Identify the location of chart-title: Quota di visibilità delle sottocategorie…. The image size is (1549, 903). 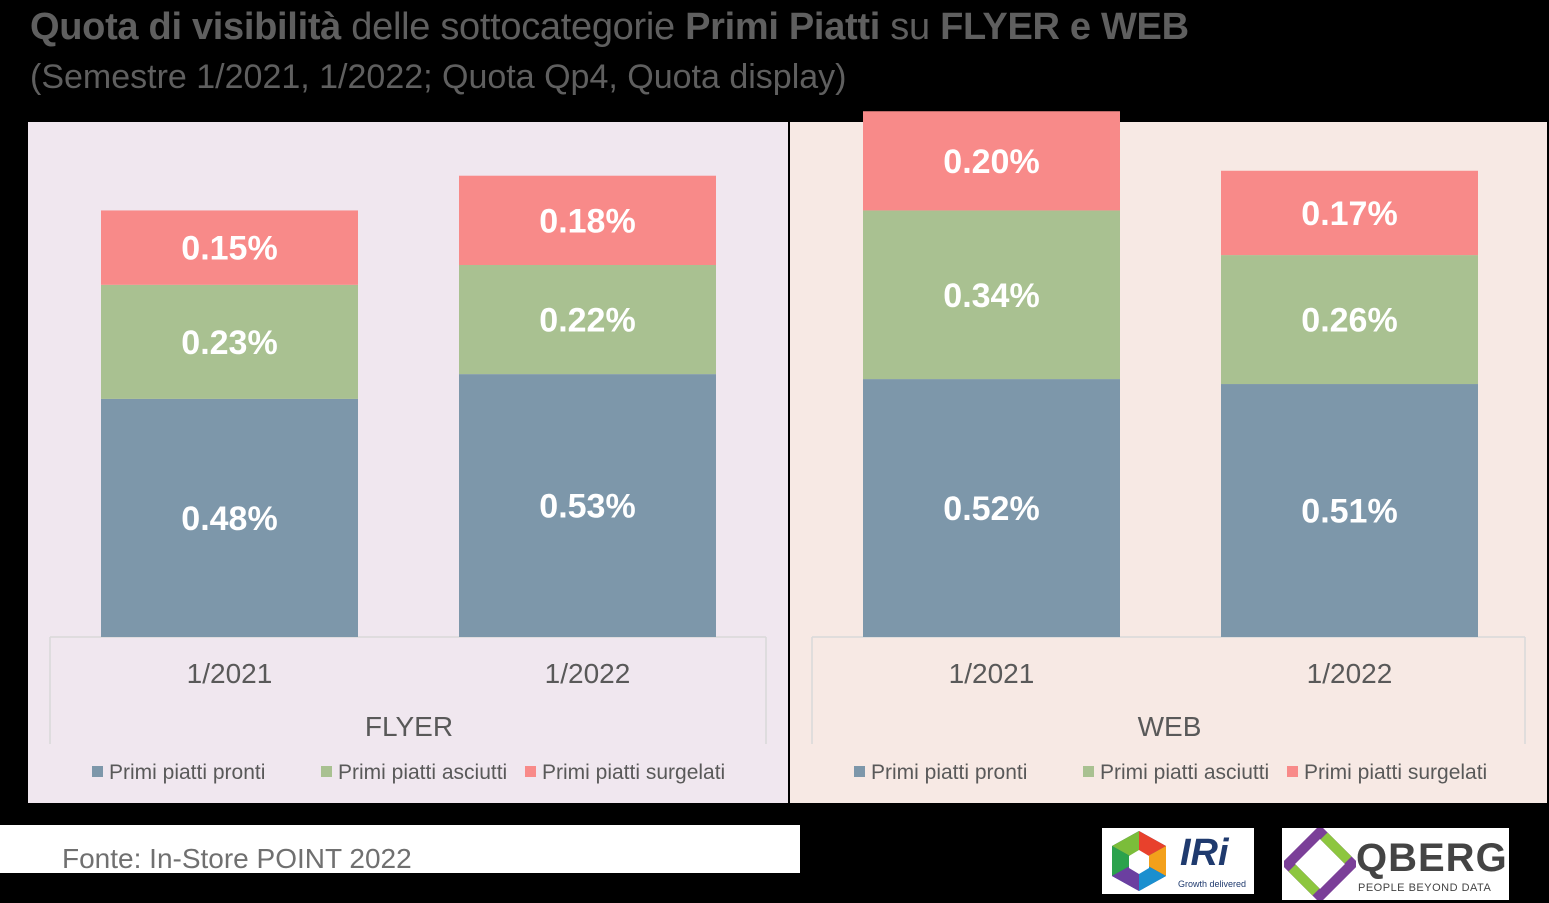
(609, 27).